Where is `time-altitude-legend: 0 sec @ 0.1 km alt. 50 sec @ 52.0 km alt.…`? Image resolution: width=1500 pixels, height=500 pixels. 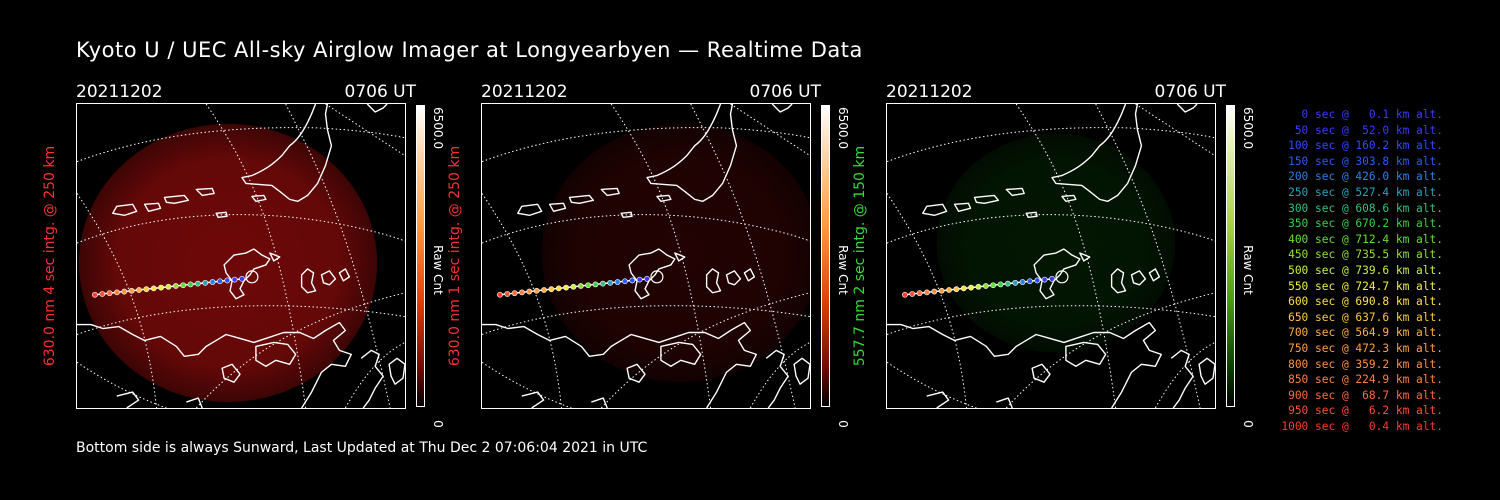
time-altitude-legend: 0 sec @ 0.1 km alt. 50 sec @ 52.0 km alt.… is located at coordinates (1352, 270).